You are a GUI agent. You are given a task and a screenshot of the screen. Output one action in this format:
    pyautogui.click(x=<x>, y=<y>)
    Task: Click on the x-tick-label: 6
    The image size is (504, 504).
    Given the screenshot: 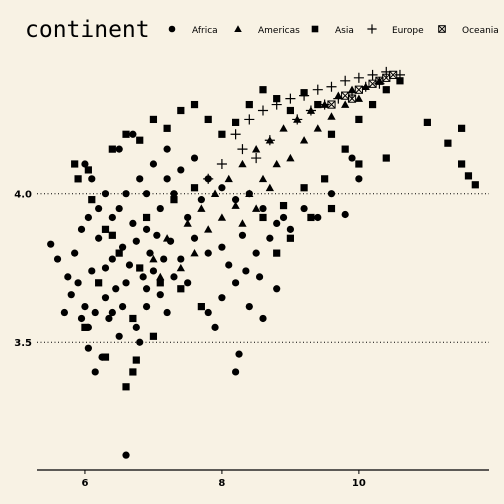 What is the action you would take?
    pyautogui.click(x=84, y=483)
    